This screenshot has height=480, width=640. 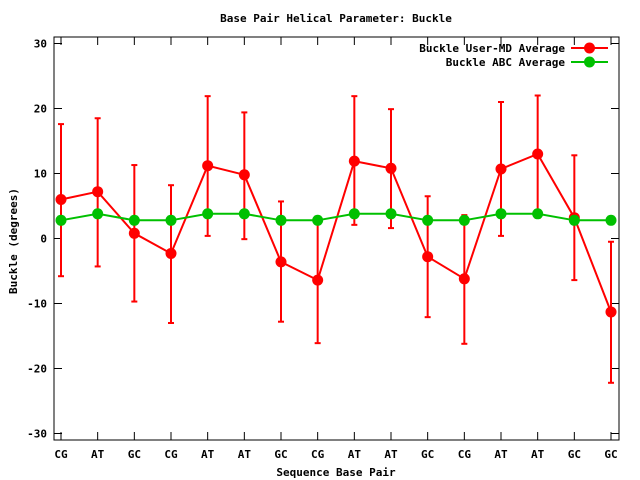 What do you see at coordinates (336, 472) in the screenshot?
I see `x-axis-label: Sequence Base Pair` at bounding box center [336, 472].